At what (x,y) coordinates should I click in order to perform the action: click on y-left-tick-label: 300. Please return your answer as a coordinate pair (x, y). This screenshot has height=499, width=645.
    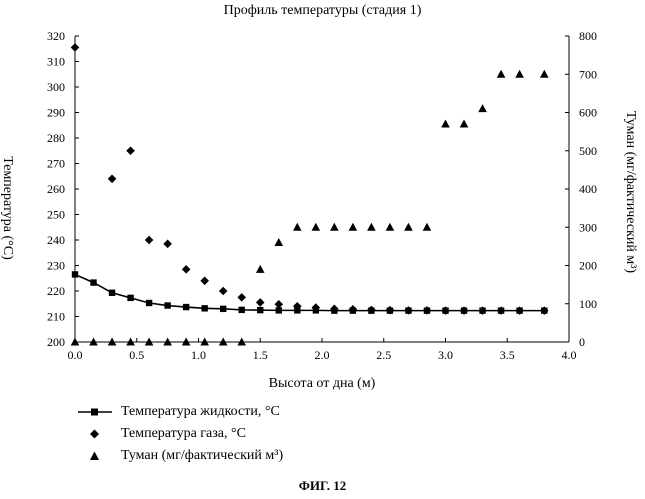
    Looking at the image, I should click on (56, 87).